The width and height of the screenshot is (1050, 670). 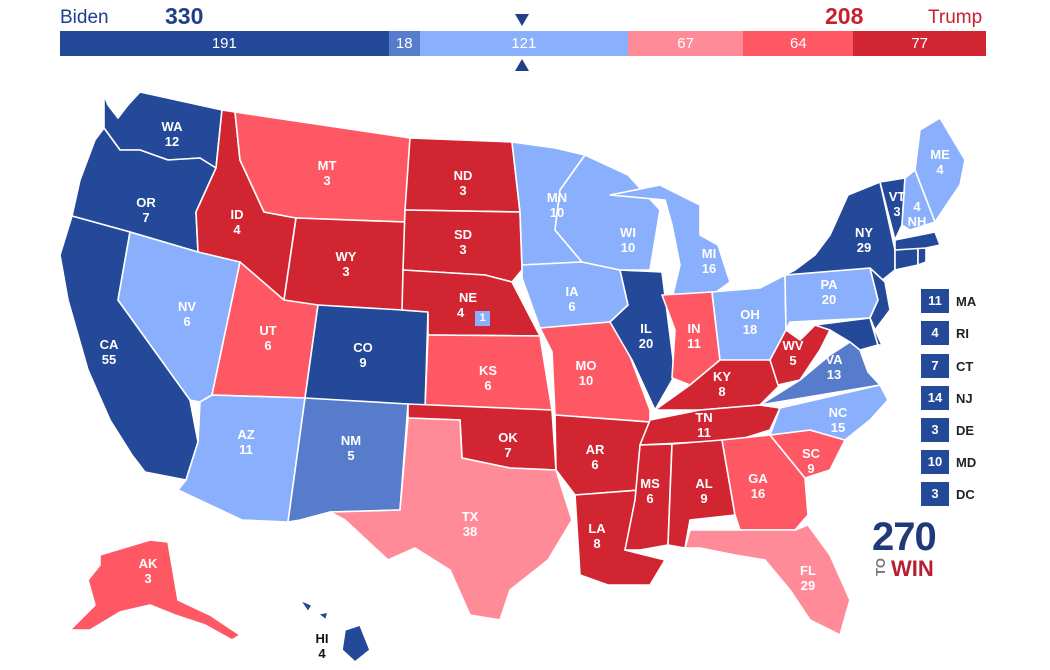 What do you see at coordinates (935, 301) in the screenshot?
I see `small-state-box: 11` at bounding box center [935, 301].